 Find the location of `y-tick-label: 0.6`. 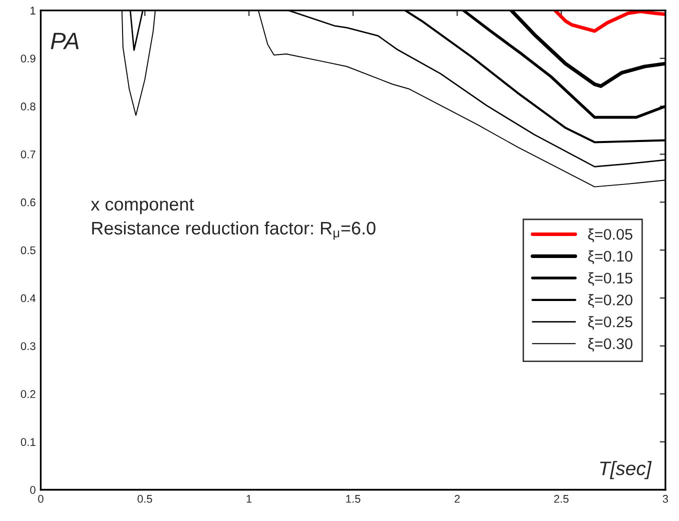

y-tick-label: 0.6 is located at coordinates (28, 202).